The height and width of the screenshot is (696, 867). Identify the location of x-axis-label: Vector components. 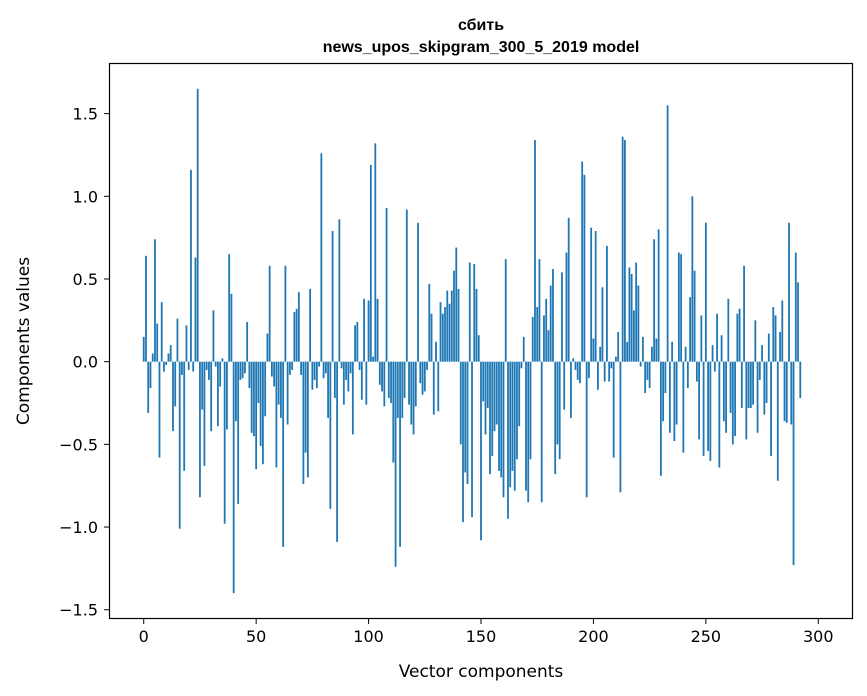
(481, 672).